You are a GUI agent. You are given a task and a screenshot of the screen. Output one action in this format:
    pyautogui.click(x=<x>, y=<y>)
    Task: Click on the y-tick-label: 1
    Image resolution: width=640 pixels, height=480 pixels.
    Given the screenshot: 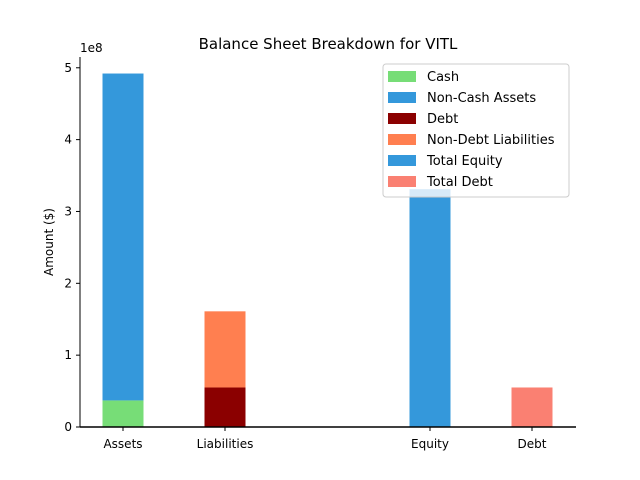 What is the action you would take?
    pyautogui.click(x=68, y=355)
    